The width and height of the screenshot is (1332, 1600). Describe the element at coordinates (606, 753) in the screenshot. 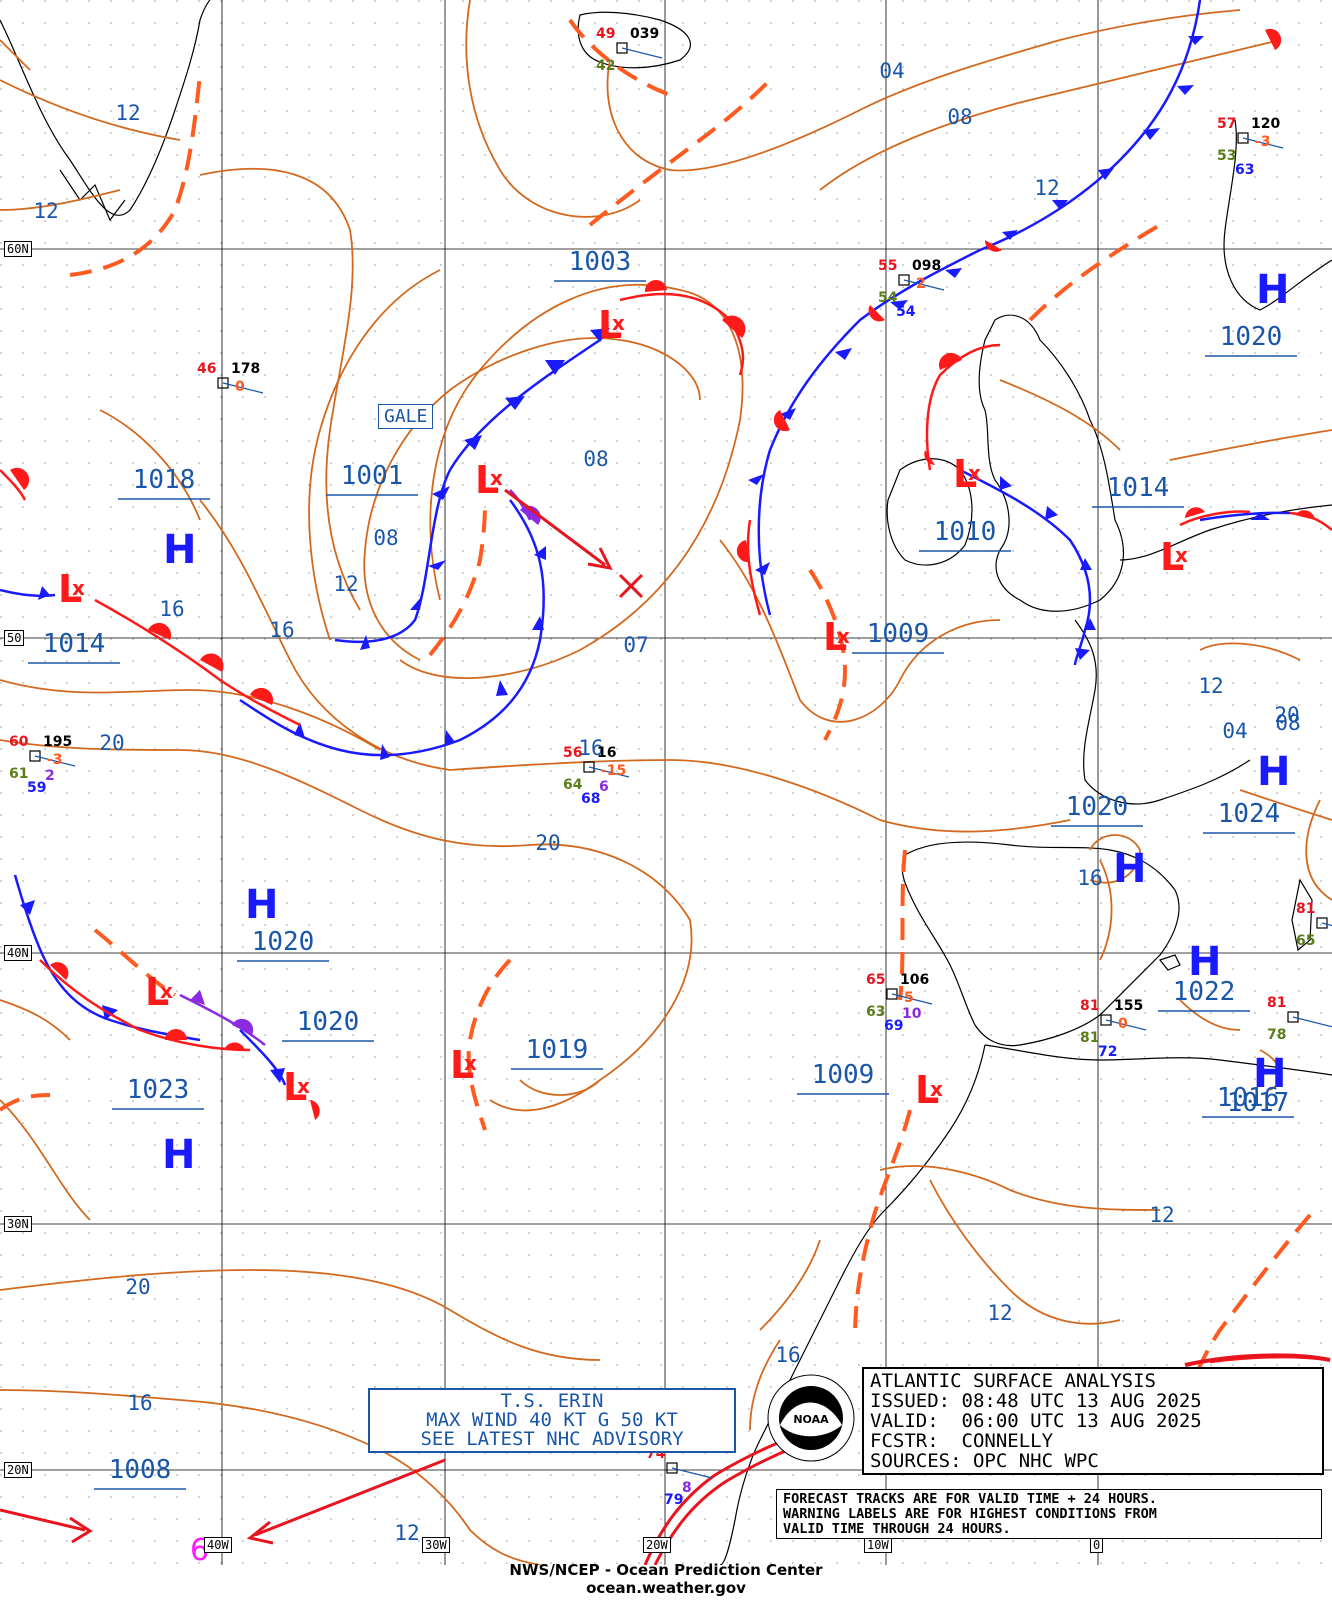

I see `pressure-reading: 16` at that location.